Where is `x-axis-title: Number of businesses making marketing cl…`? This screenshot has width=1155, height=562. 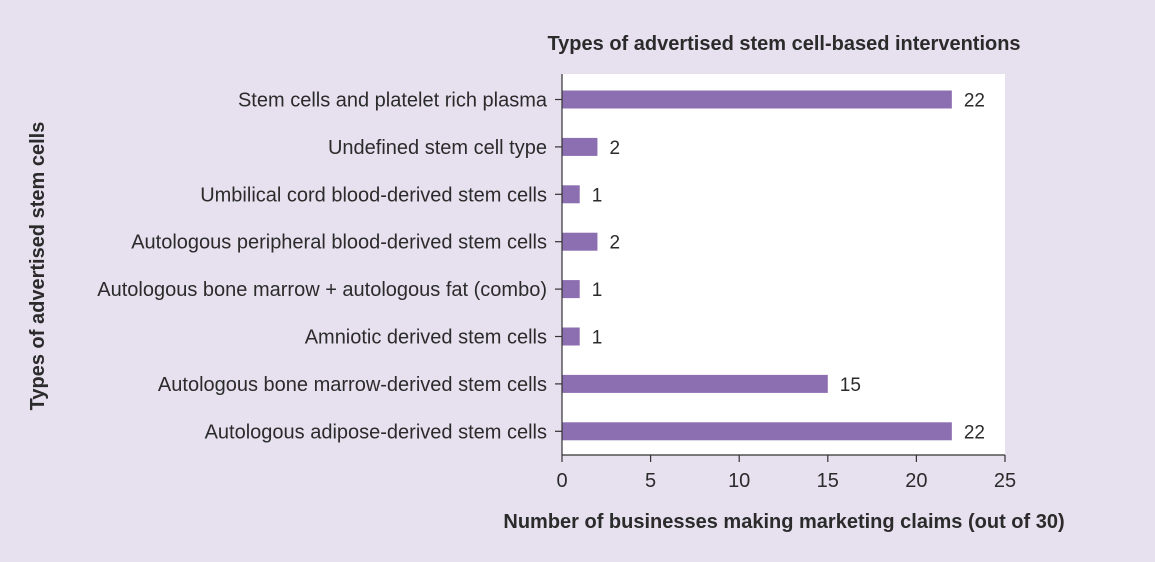 x-axis-title: Number of businesses making marketing cl… is located at coordinates (783, 522).